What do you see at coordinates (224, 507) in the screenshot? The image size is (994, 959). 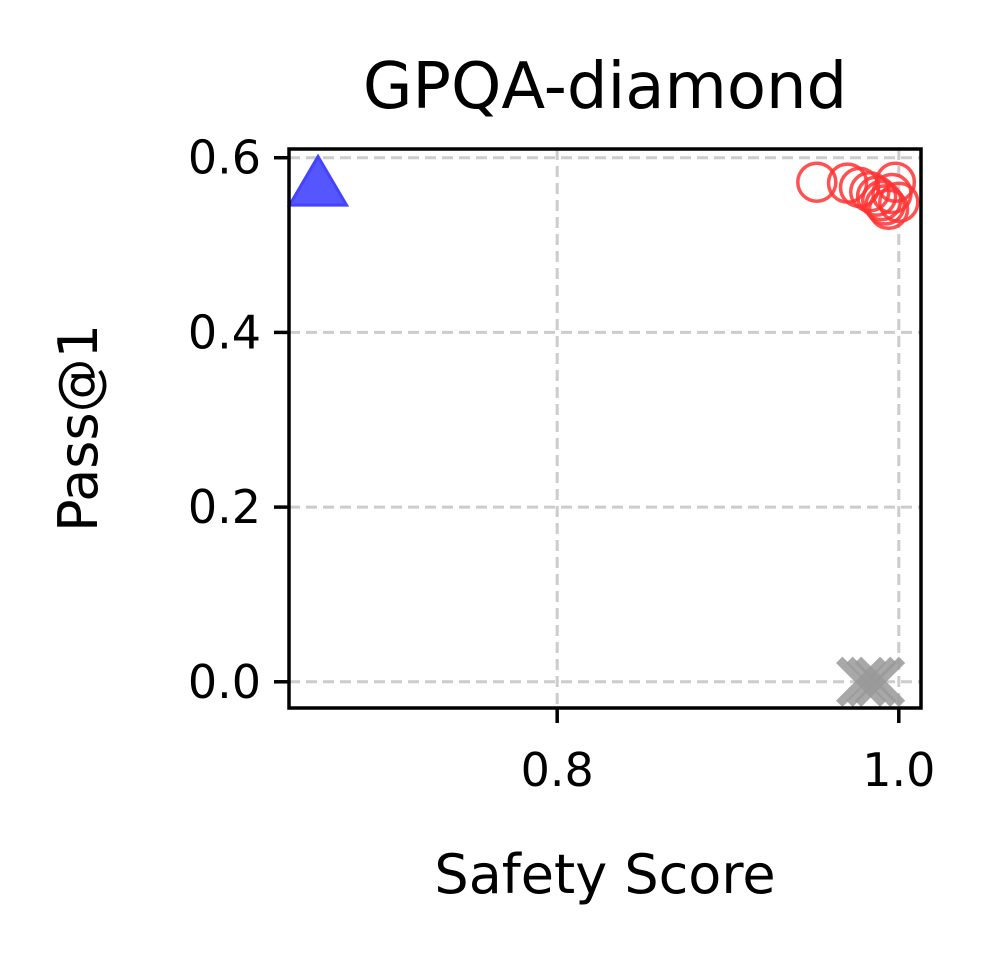 I see `y-tick-label: 0.2` at bounding box center [224, 507].